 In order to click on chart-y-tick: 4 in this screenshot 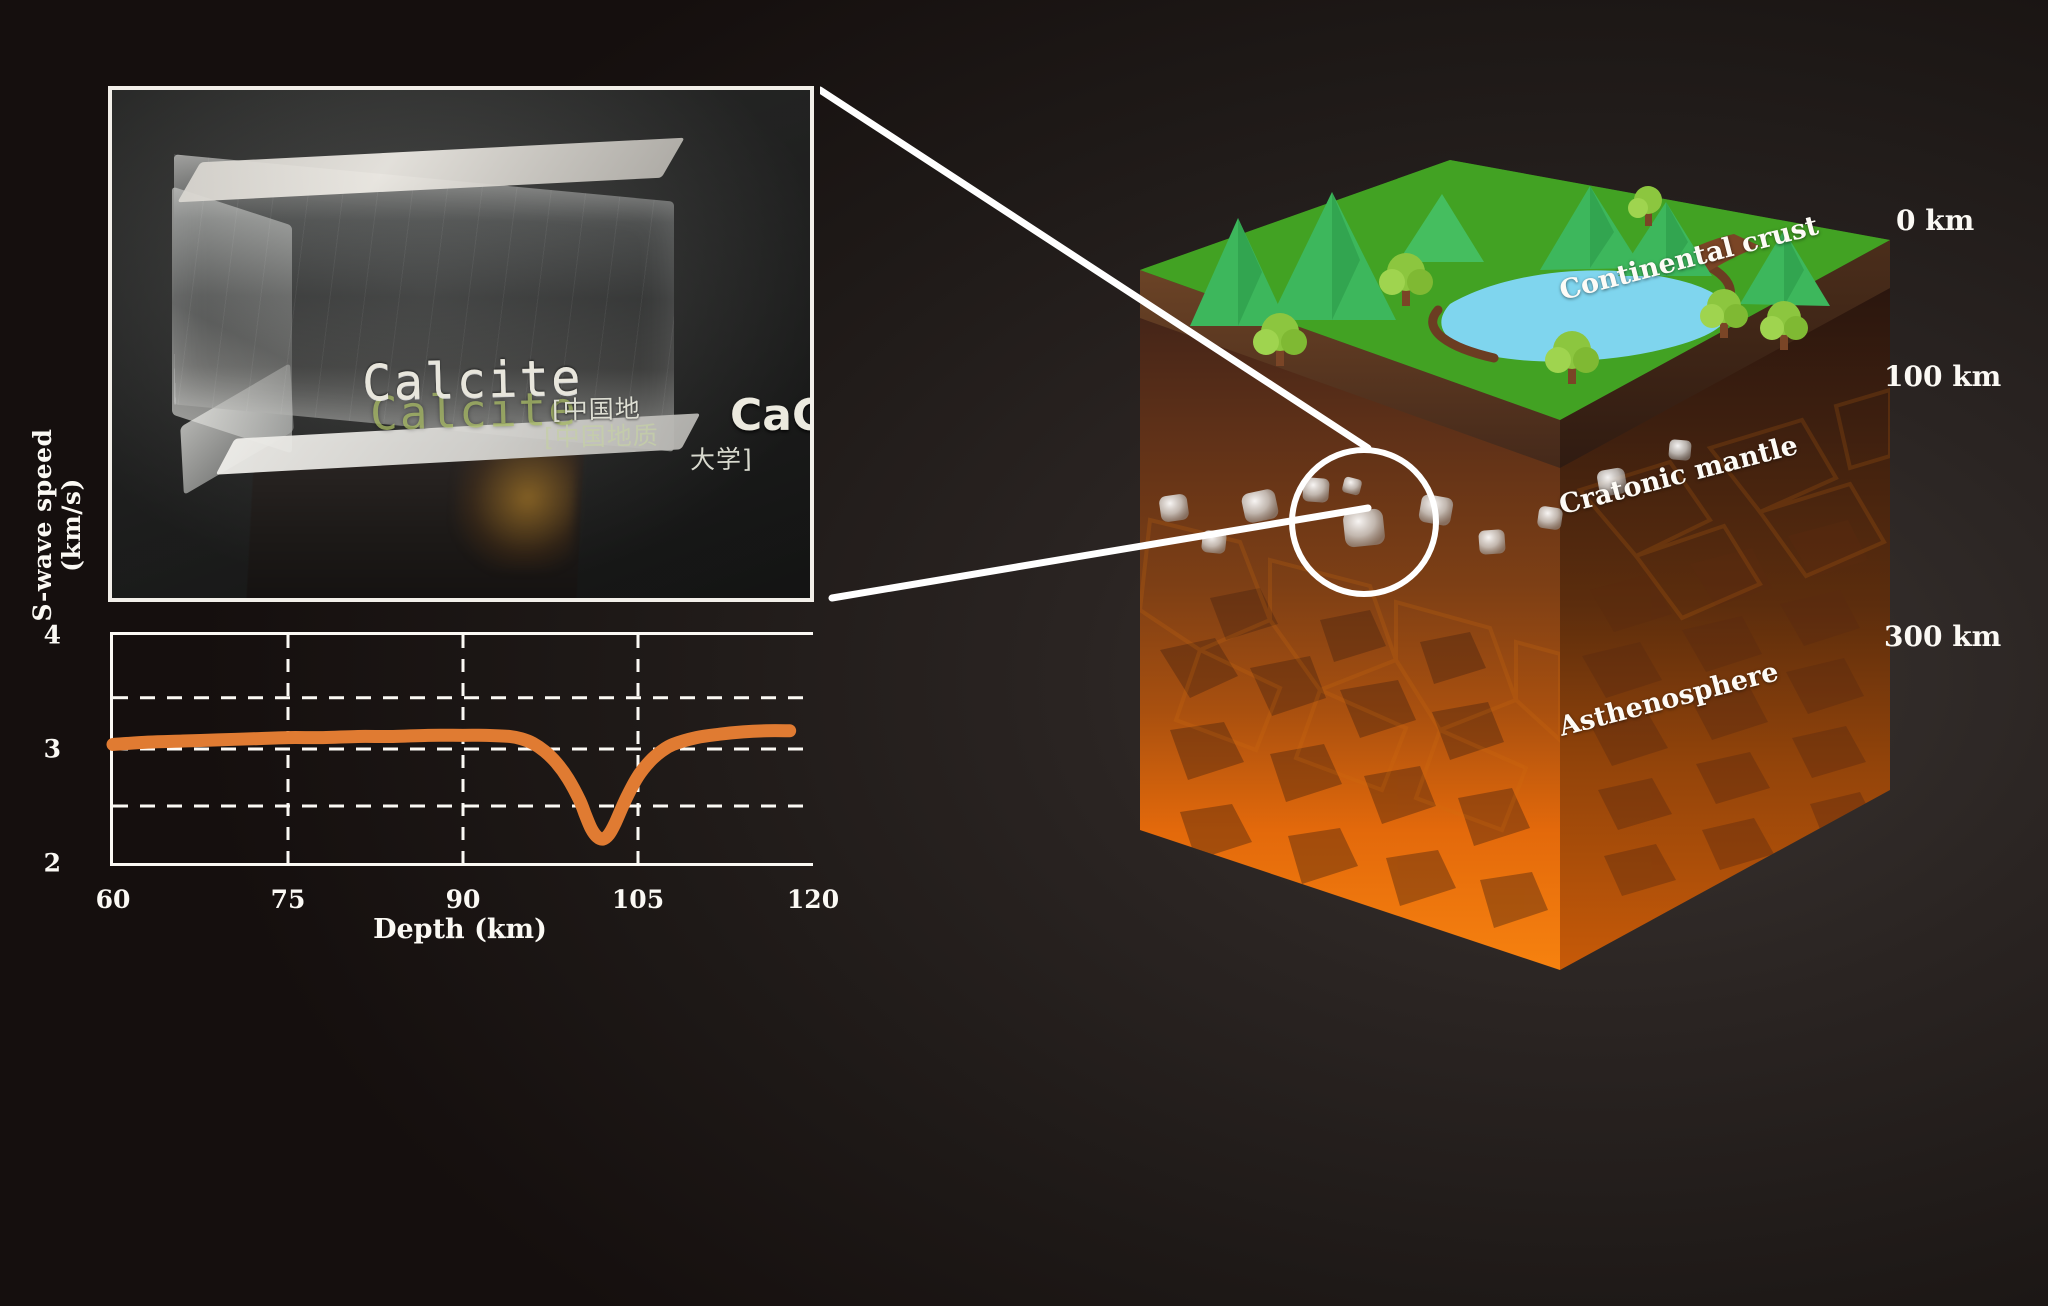, I will do `click(52, 635)`.